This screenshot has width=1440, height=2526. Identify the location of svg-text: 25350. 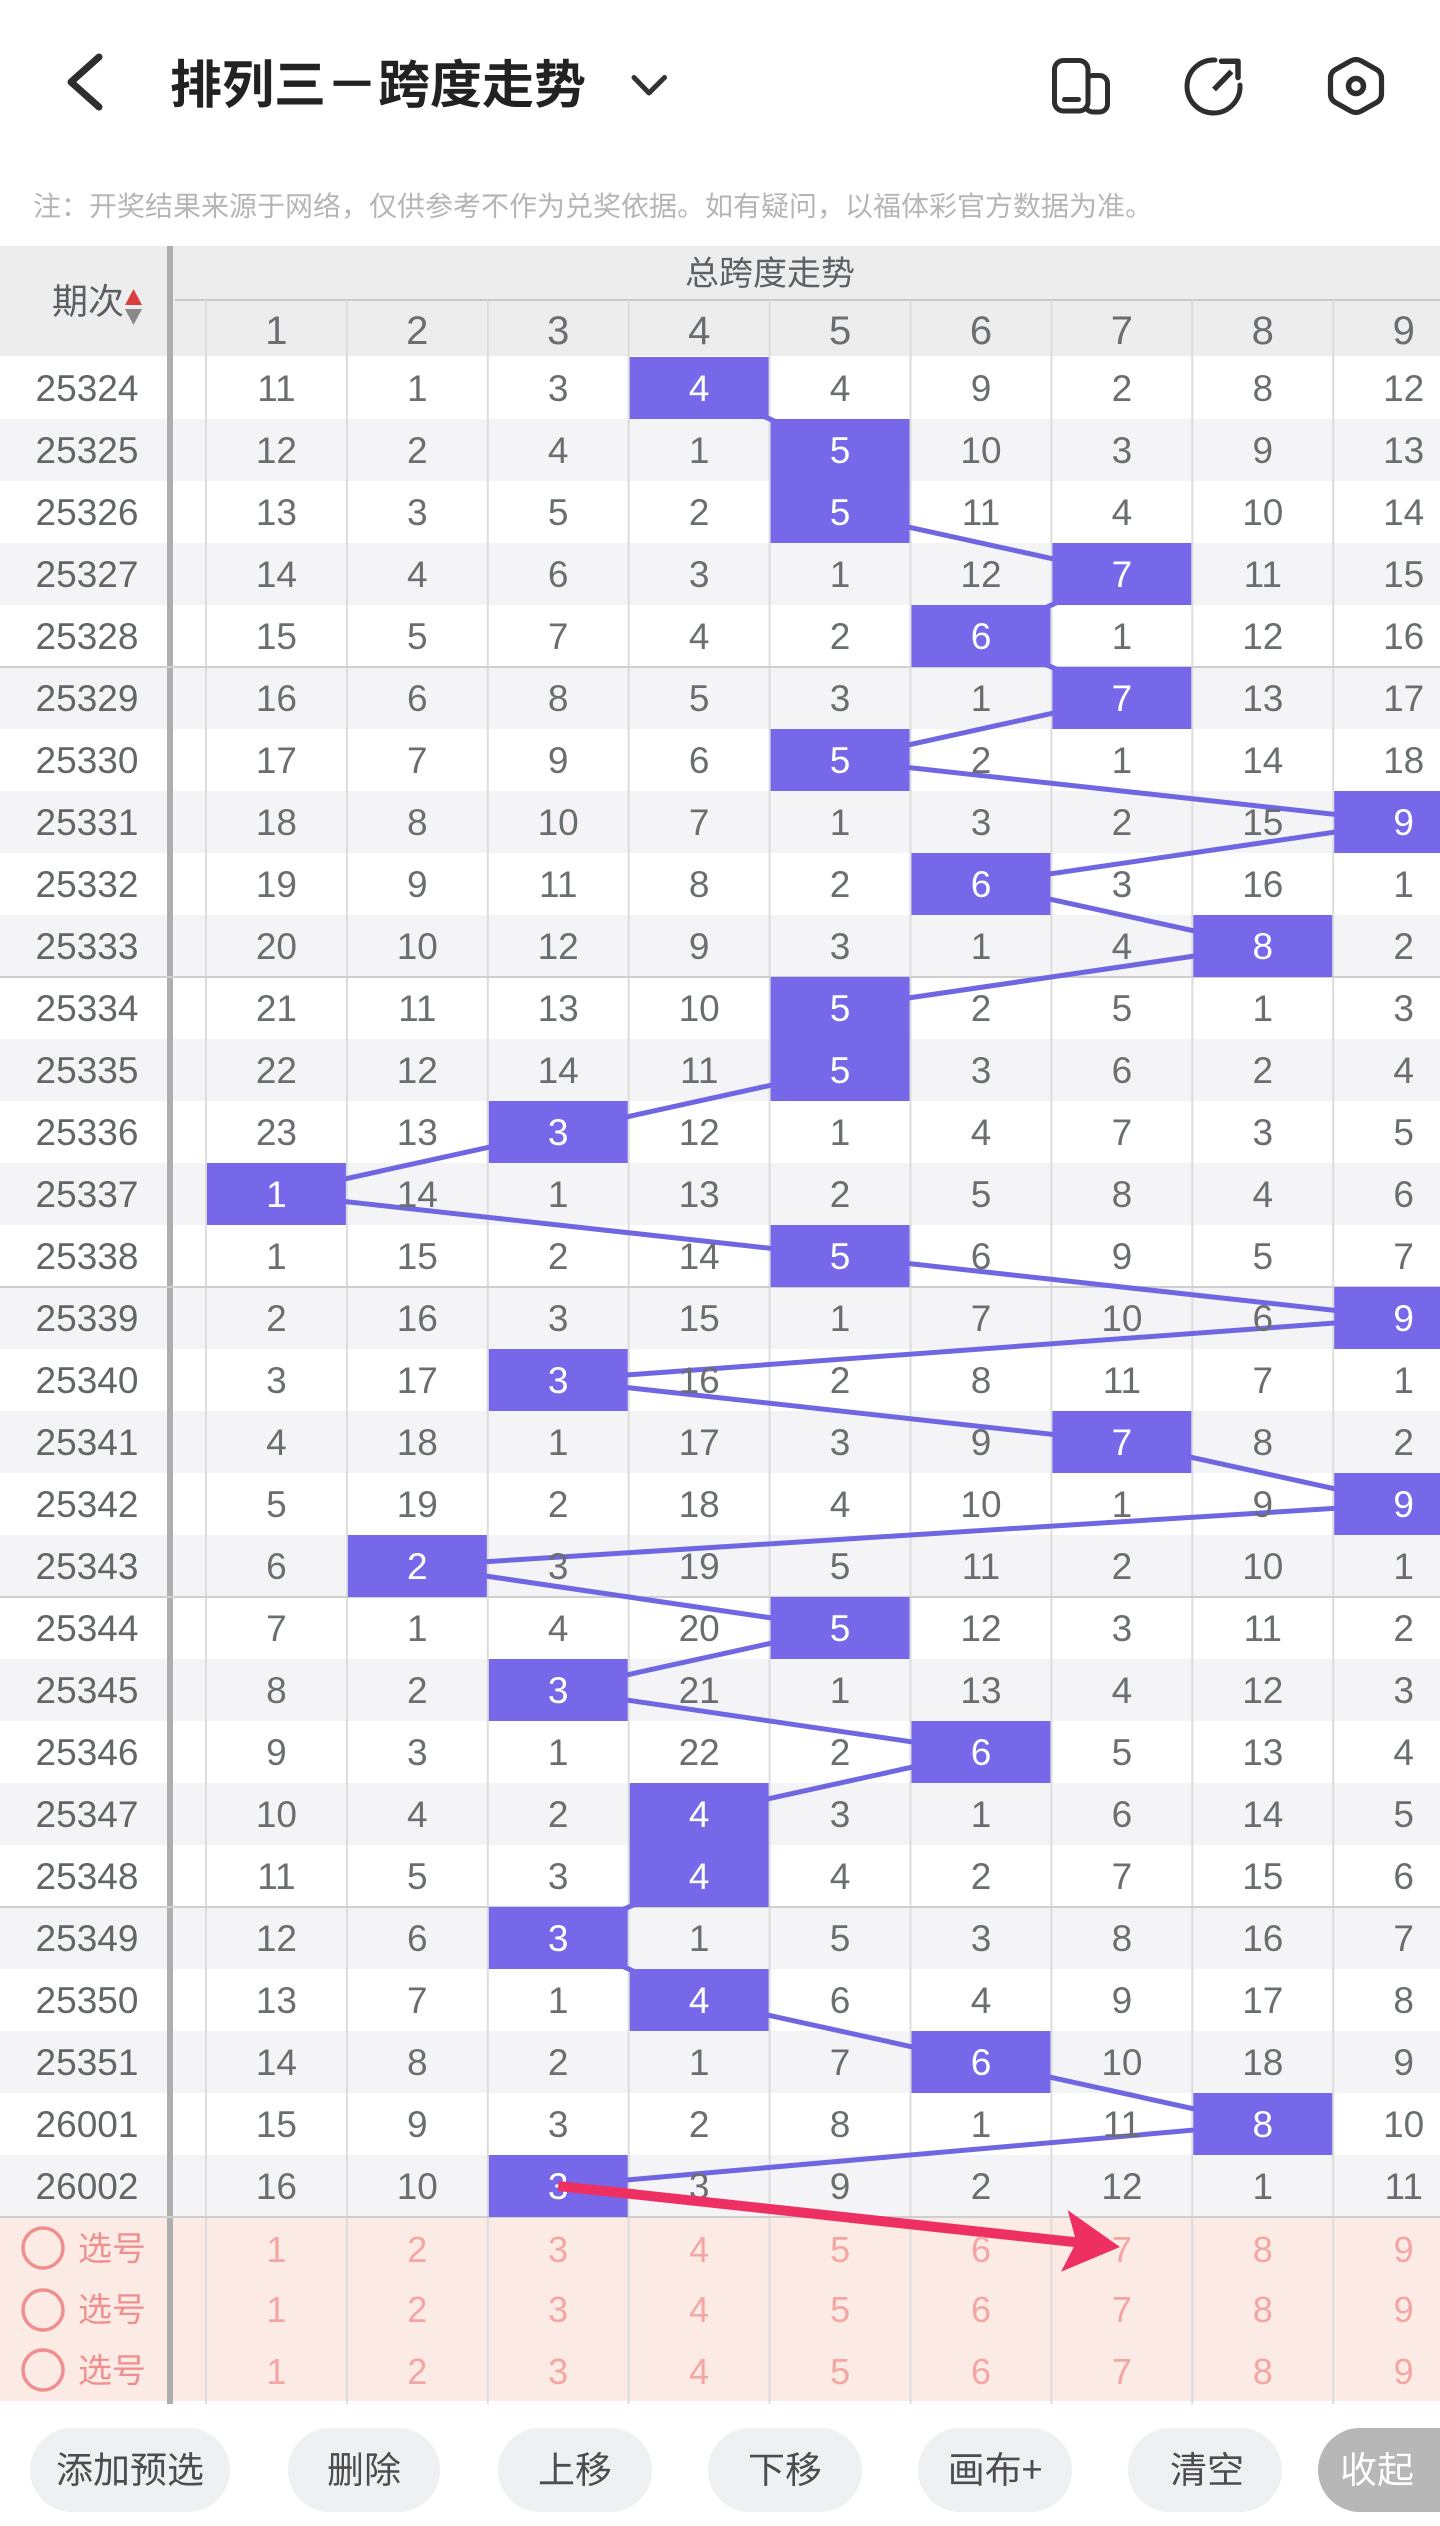
(87, 2000).